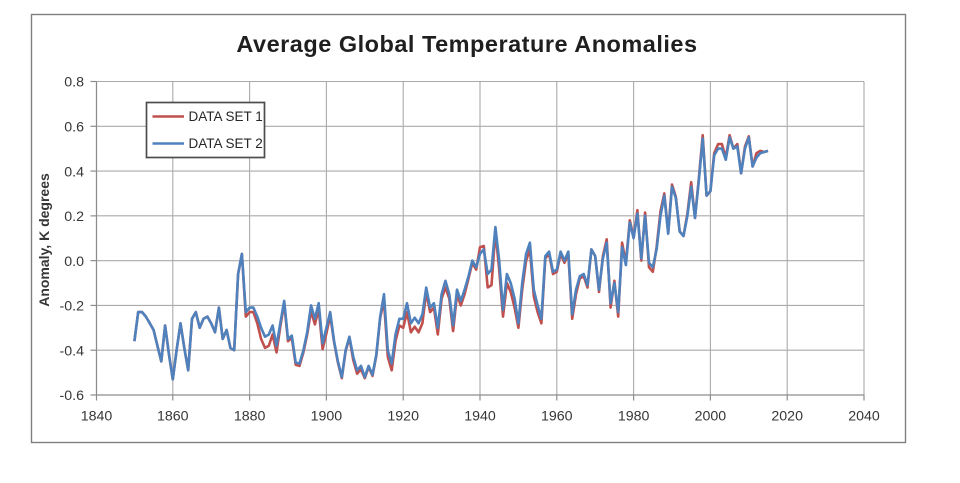  What do you see at coordinates (634, 416) in the screenshot?
I see `svg-text: 1980` at bounding box center [634, 416].